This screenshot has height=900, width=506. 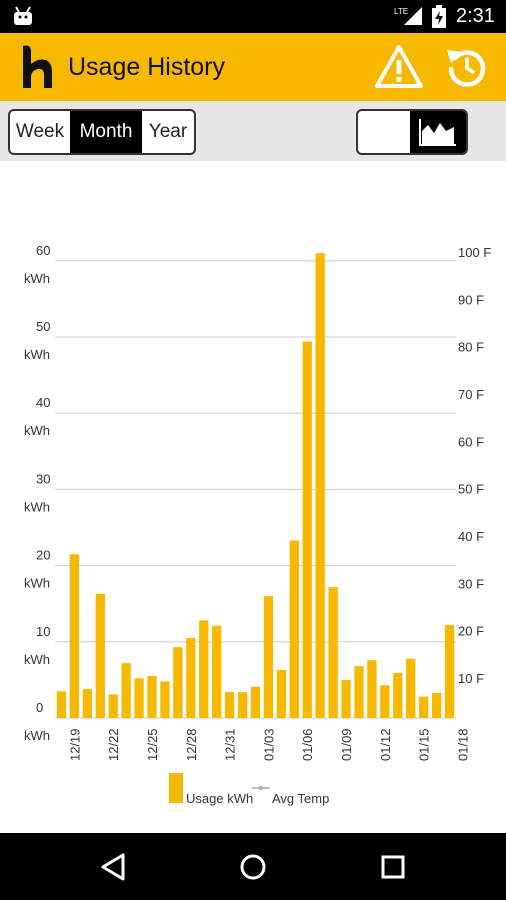 What do you see at coordinates (467, 67) in the screenshot?
I see `refresh-icon` at bounding box center [467, 67].